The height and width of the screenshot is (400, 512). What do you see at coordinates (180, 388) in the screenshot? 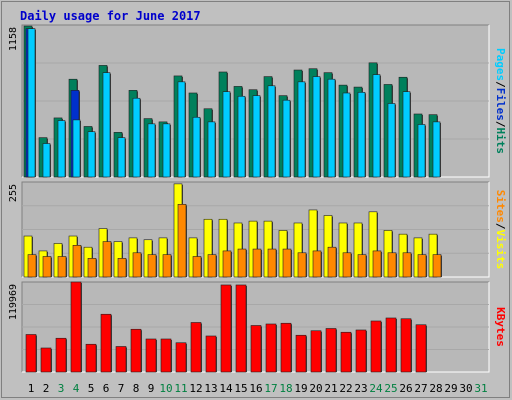
I see `x-tick-label-day-11: 11` at bounding box center [180, 388].